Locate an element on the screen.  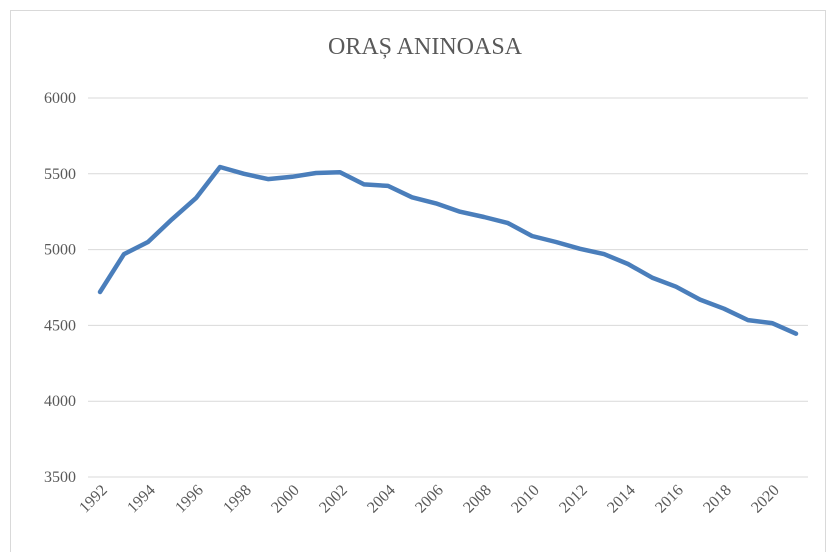
y-tick-label: 3500 is located at coordinates (60, 477).